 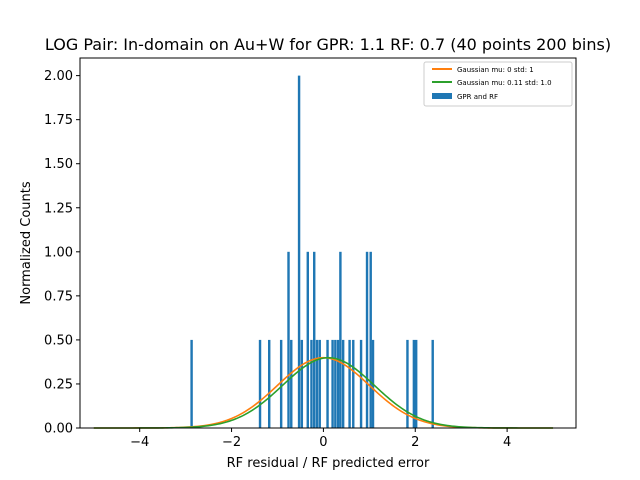 I want to click on y-tick-label: 0.50, so click(x=58, y=340).